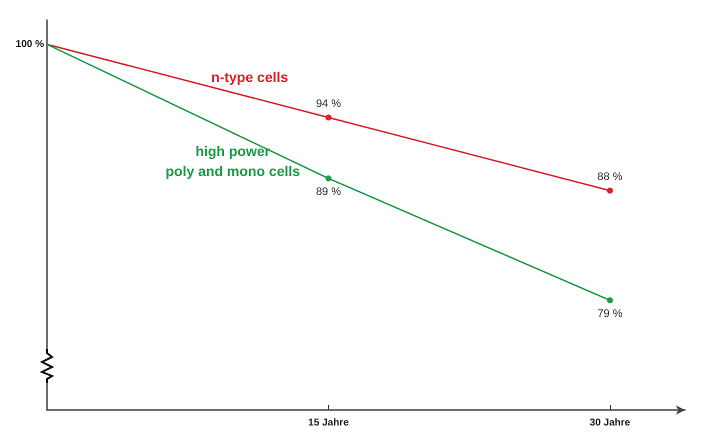 The width and height of the screenshot is (703, 435). Describe the element at coordinates (232, 160) in the screenshot. I see `series-label: high power poly and mono cells` at that location.